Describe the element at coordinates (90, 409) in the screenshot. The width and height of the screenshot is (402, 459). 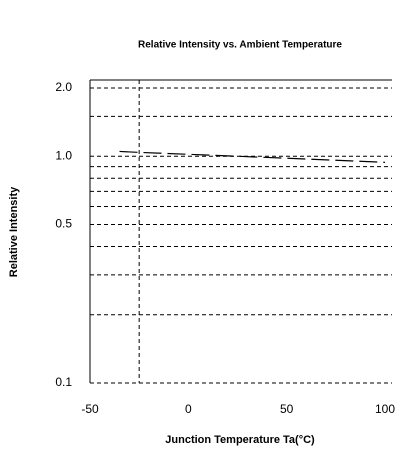
I see `x-tick-label: -50` at that location.